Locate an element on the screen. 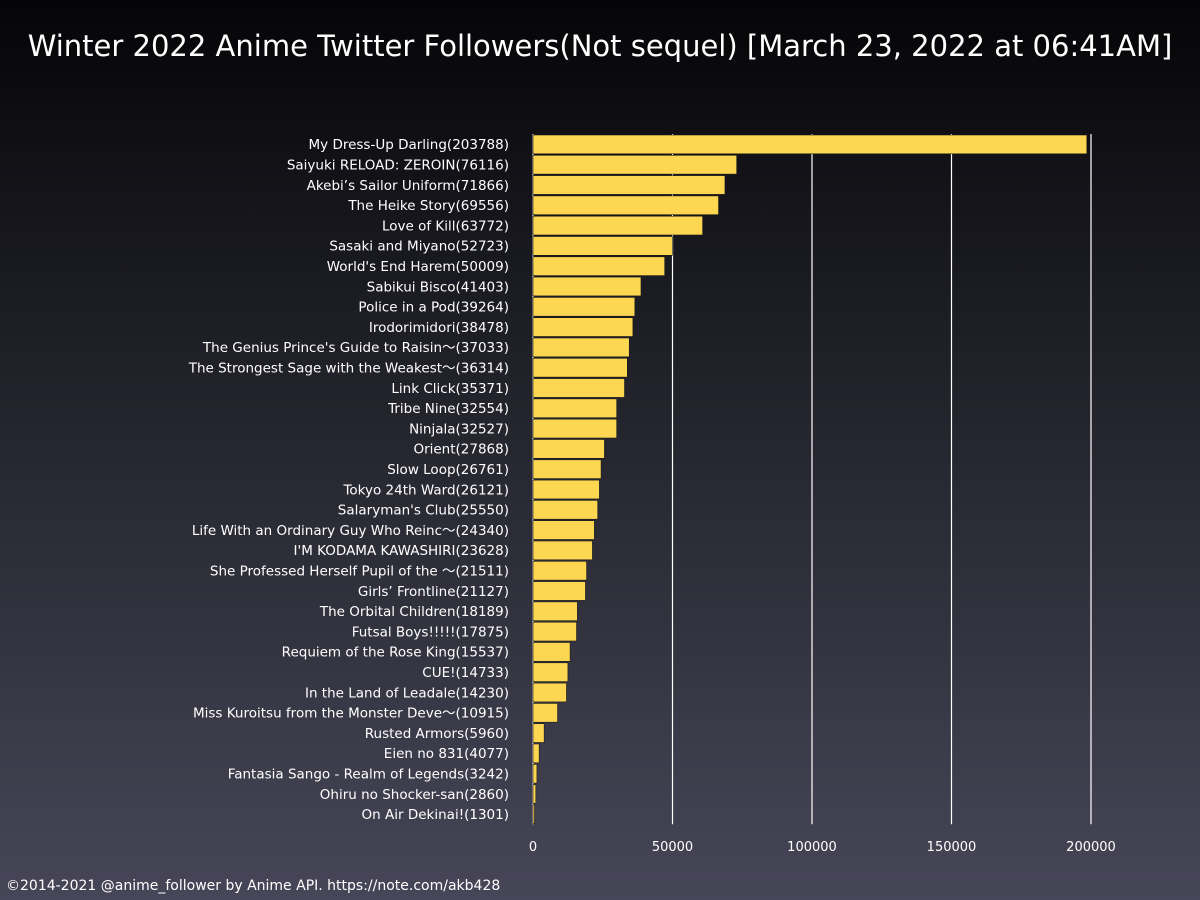 Image resolution: width=1200 pixels, height=900 pixels. category-label: Akebi’s Sailor Uniform(71866) is located at coordinates (408, 186).